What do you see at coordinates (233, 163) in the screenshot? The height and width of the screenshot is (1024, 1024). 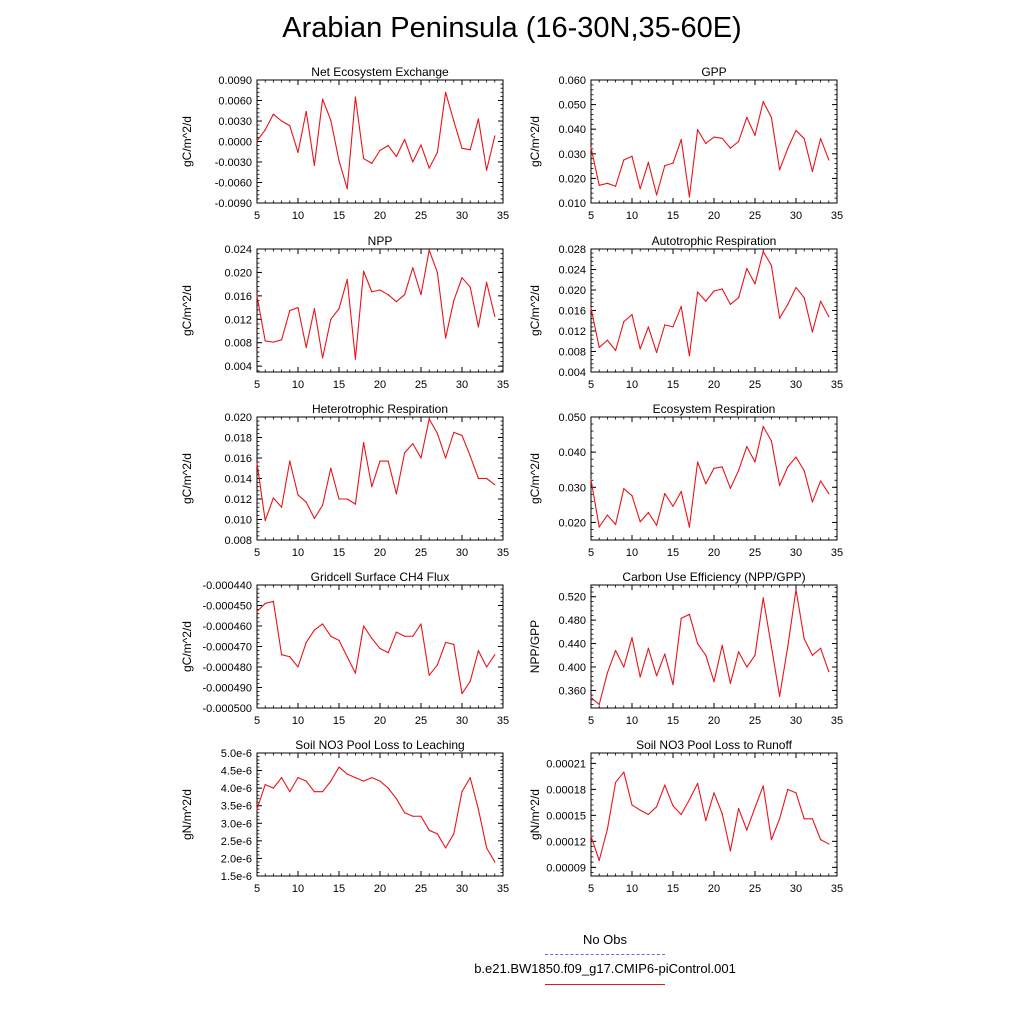 I see `y-tick-label: -0.0030` at bounding box center [233, 163].